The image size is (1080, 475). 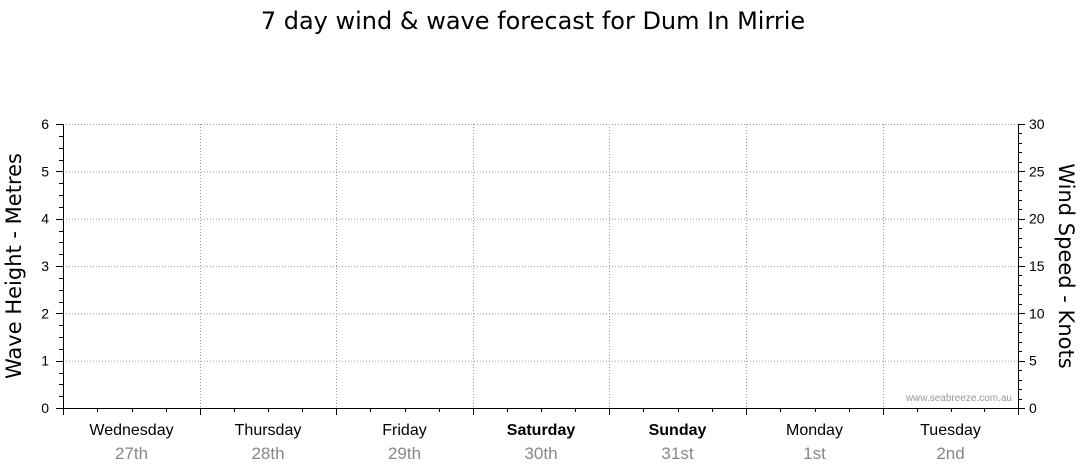 What do you see at coordinates (267, 453) in the screenshot?
I see `day-date-label: 28th` at bounding box center [267, 453].